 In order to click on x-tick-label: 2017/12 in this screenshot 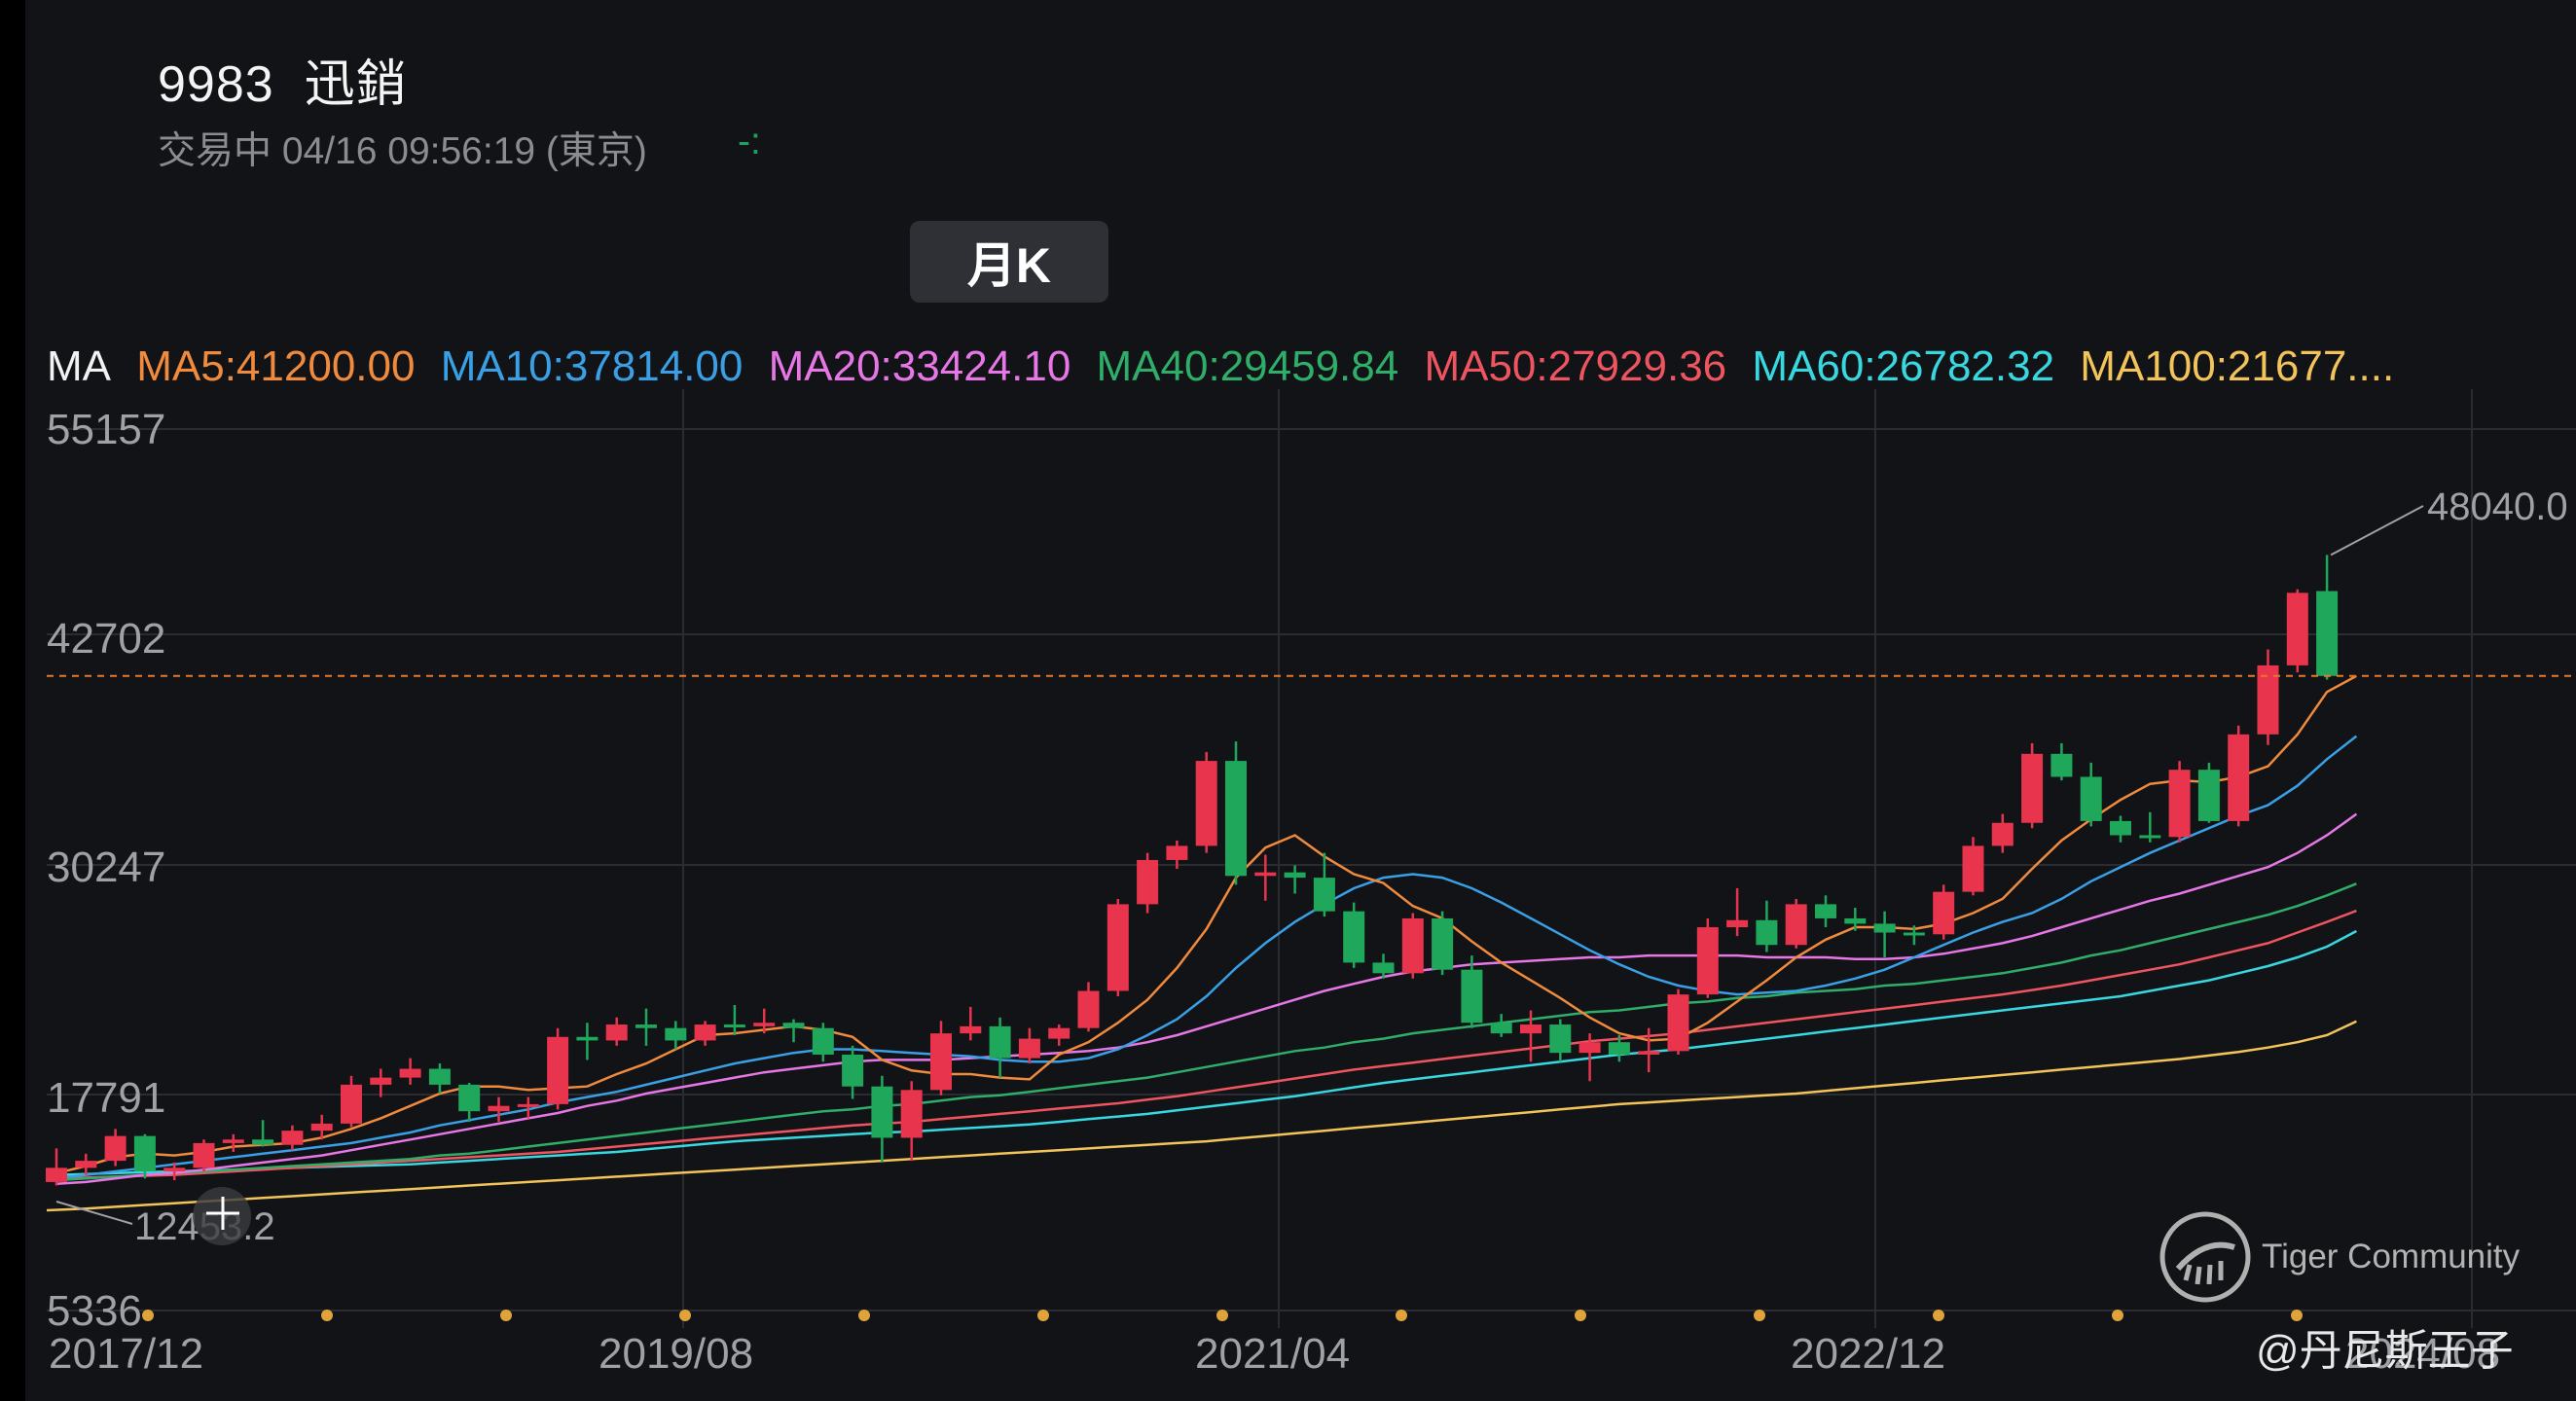, I will do `click(126, 1354)`.